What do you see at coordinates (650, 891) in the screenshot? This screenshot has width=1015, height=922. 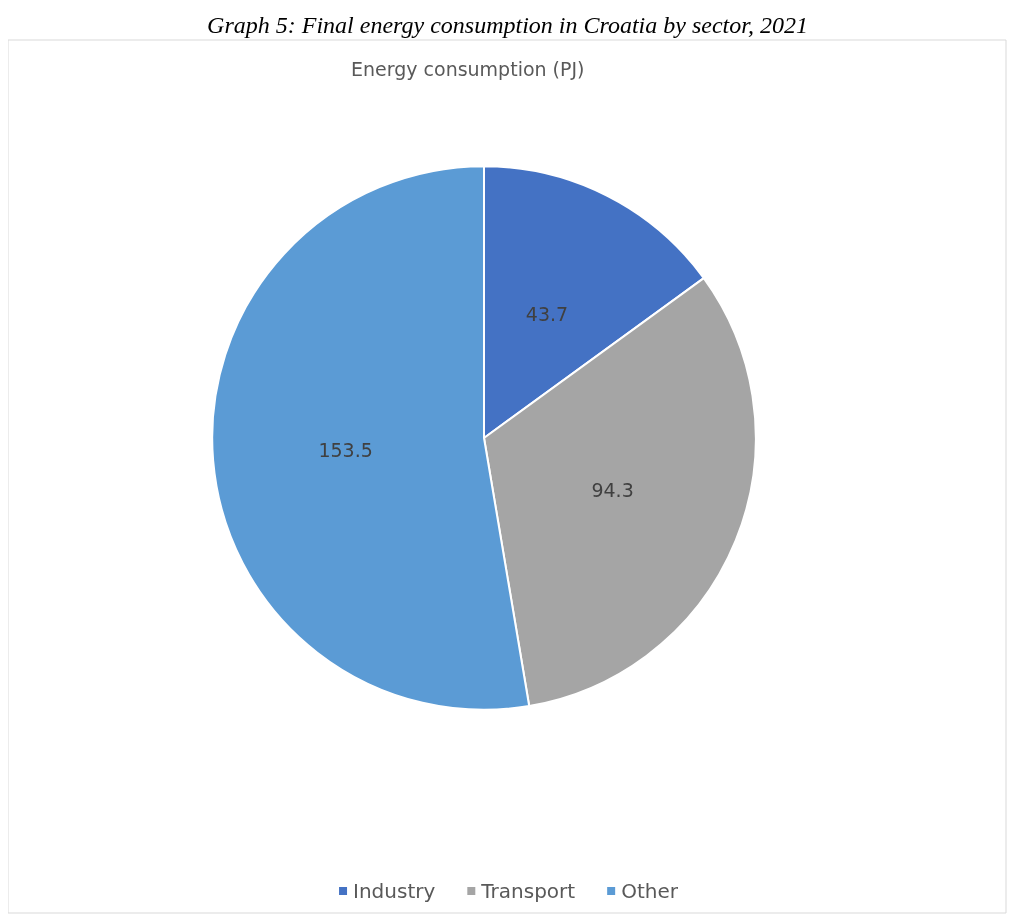 I see `legend-label: Other` at bounding box center [650, 891].